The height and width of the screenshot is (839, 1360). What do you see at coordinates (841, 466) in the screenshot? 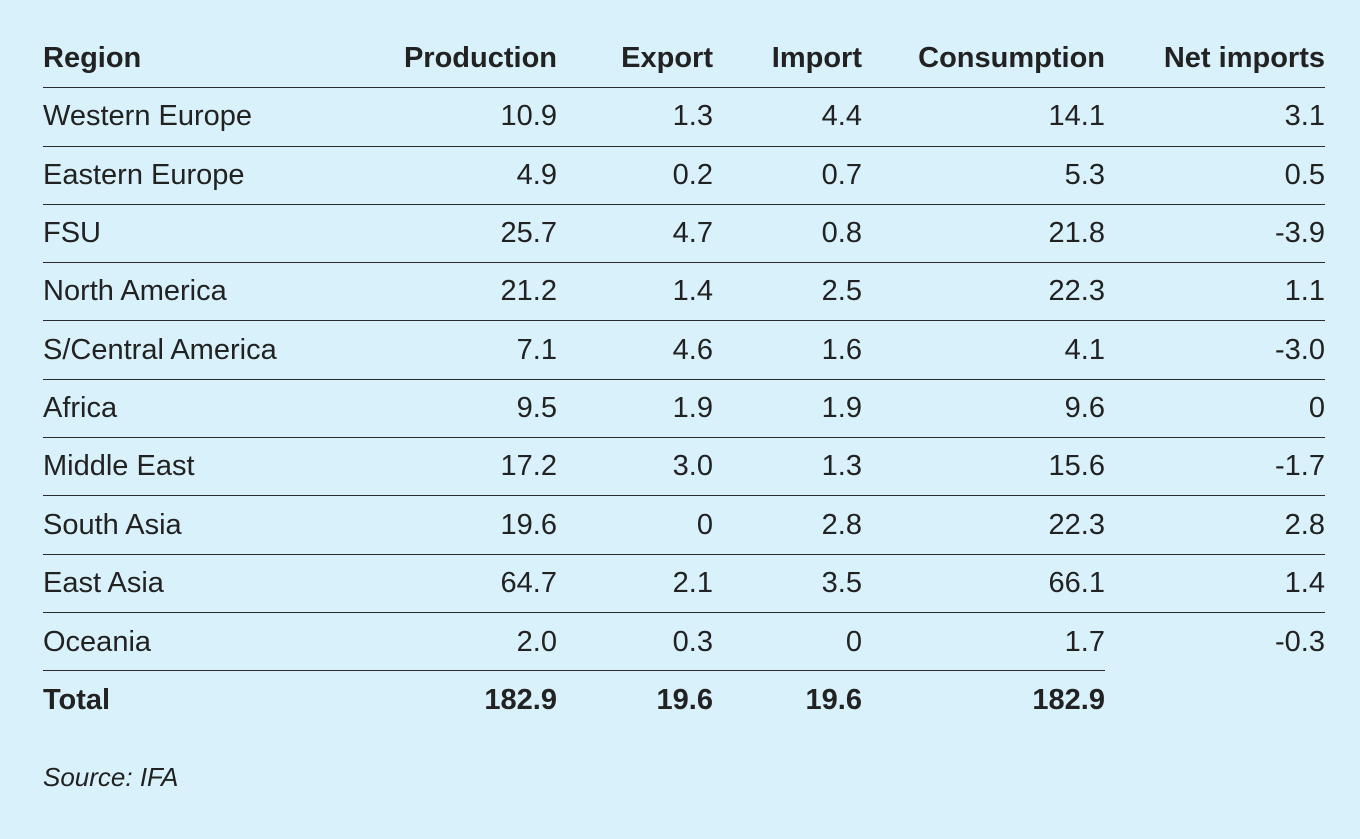
I see `cell-import: 1.3` at bounding box center [841, 466].